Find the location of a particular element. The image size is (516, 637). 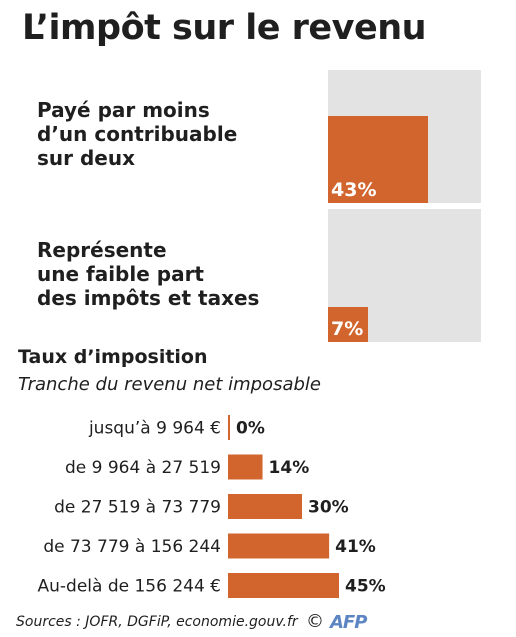

stat-box-taxpayers: 43% is located at coordinates (404, 136).